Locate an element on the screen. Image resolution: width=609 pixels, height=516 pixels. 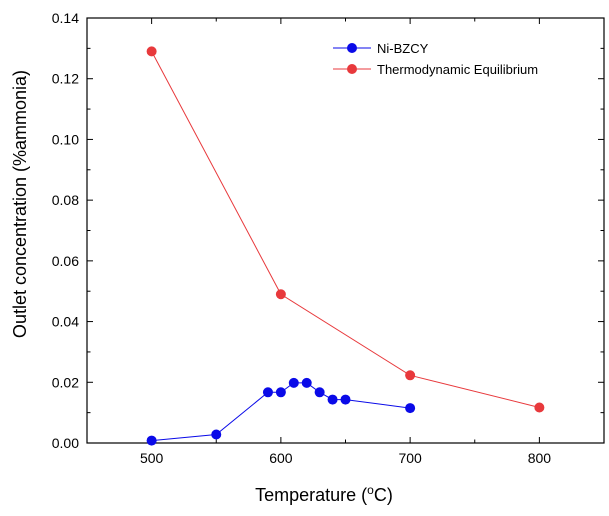
y-tick-label: 0.12 is located at coordinates (65, 79).